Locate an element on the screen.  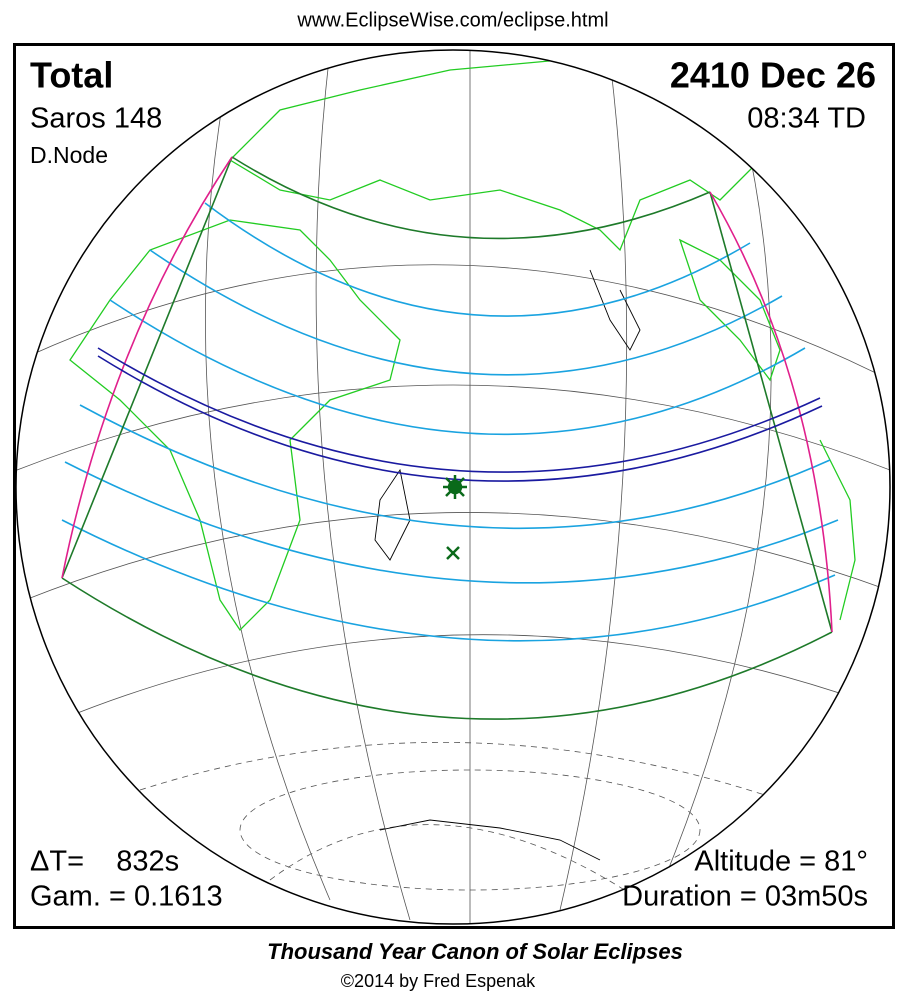
altitude: Altitude = 81° is located at coordinates (781, 862).